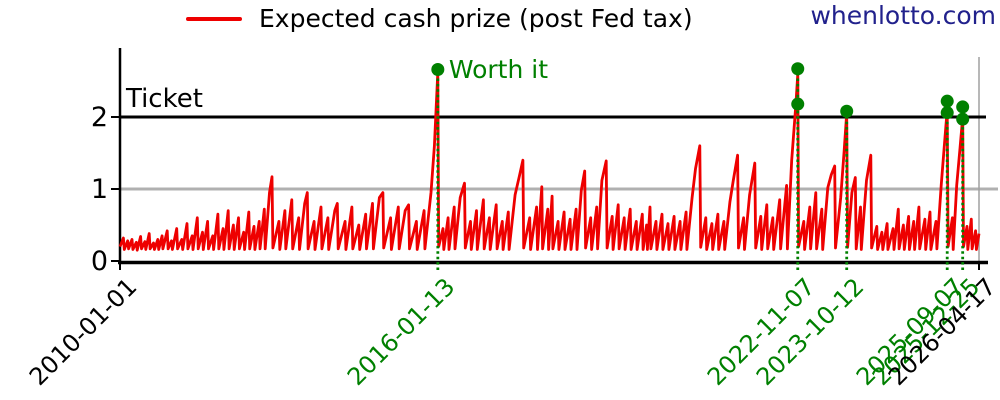  Describe the element at coordinates (99, 189) in the screenshot. I see `y-tick-label: 1` at that location.